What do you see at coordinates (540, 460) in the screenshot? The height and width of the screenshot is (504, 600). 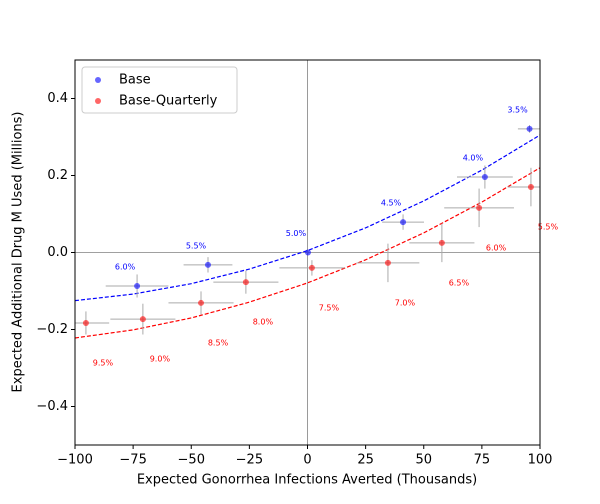 I see `x-tick-label: 100` at bounding box center [540, 460].